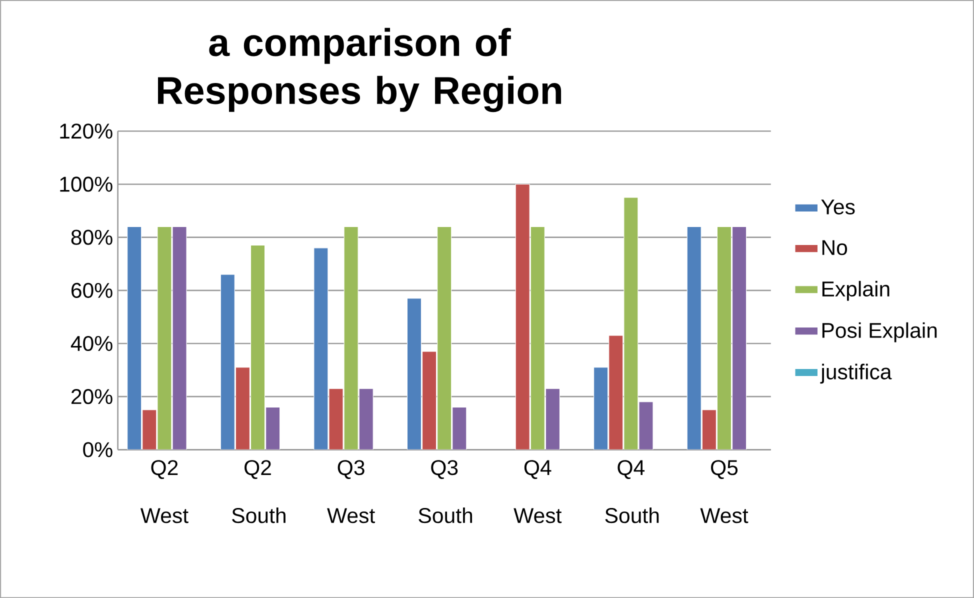 The width and height of the screenshot is (974, 598). I want to click on category-label: Q2 South, so click(259, 492).